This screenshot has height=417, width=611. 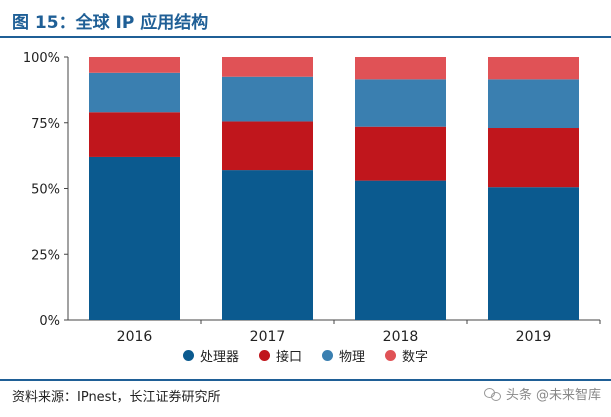 What do you see at coordinates (45, 124) in the screenshot?
I see `y-tick-label: 75%` at bounding box center [45, 124].